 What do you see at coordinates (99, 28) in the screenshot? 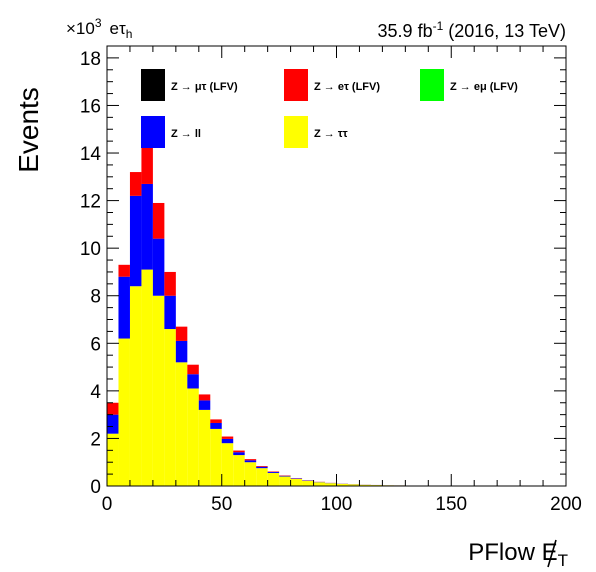
I see `y-scale-label: ×103 eτh` at bounding box center [99, 28].